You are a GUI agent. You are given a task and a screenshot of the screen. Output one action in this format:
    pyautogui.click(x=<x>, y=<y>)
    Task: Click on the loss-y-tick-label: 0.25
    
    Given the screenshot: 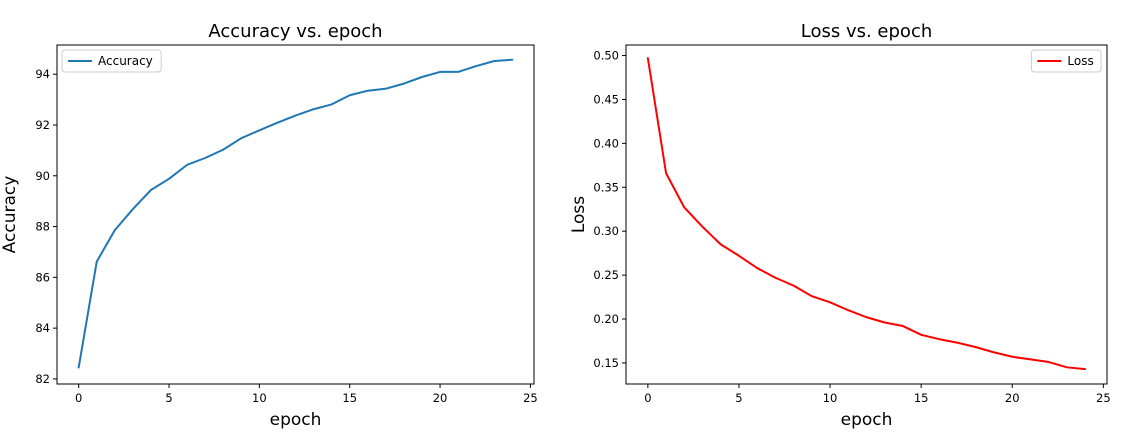 What is the action you would take?
    pyautogui.click(x=606, y=275)
    